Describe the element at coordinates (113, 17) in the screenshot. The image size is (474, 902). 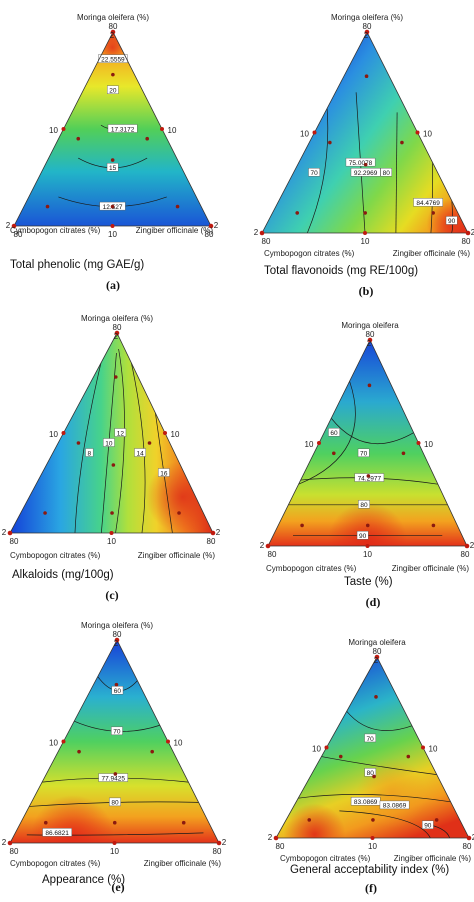
I see `top-axis-label: Moringa oleifera (%)` at that location.